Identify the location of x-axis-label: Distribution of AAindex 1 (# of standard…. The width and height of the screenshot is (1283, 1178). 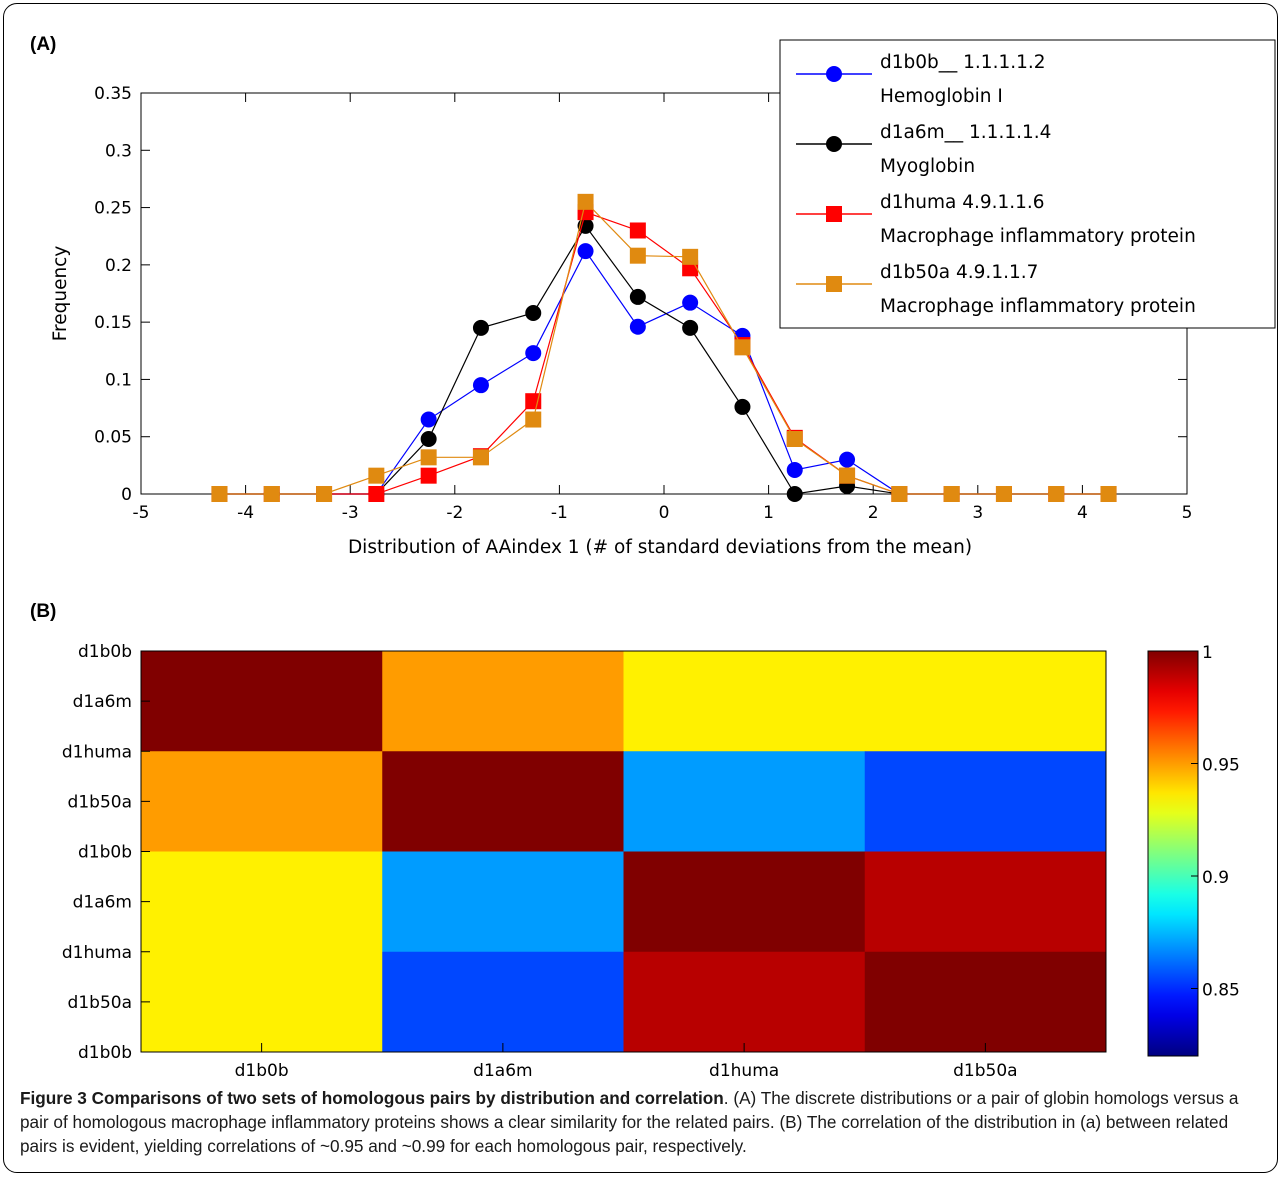
(660, 547).